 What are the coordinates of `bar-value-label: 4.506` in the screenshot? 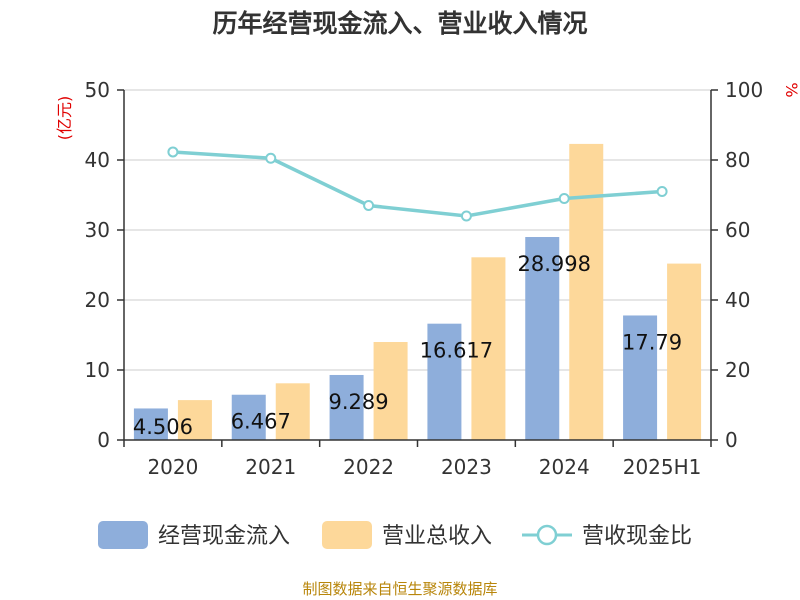 It's located at (163, 427).